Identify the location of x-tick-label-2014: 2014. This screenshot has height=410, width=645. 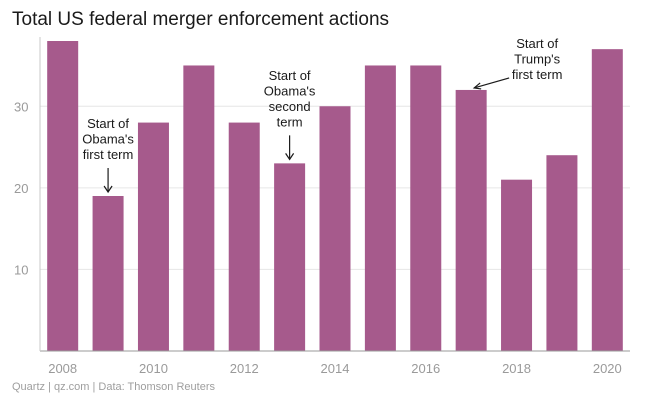
(335, 368).